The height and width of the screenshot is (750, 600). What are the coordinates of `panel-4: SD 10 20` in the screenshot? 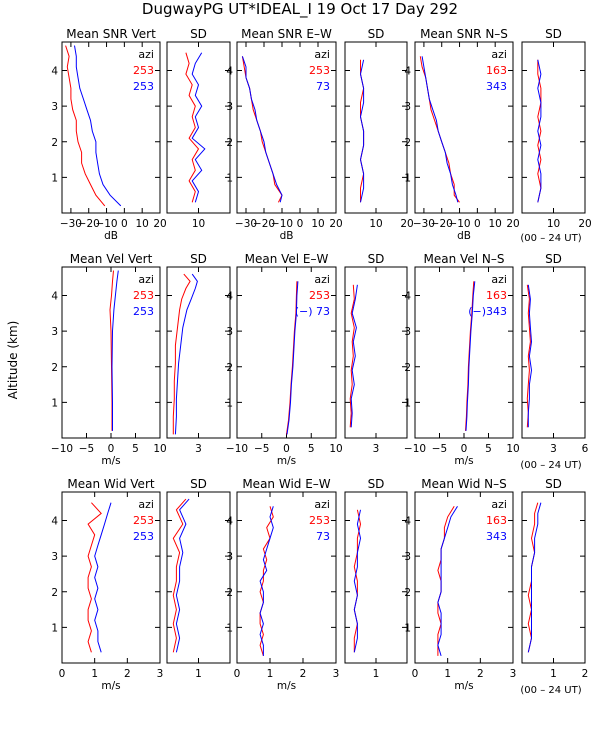 It's located at (379, 128).